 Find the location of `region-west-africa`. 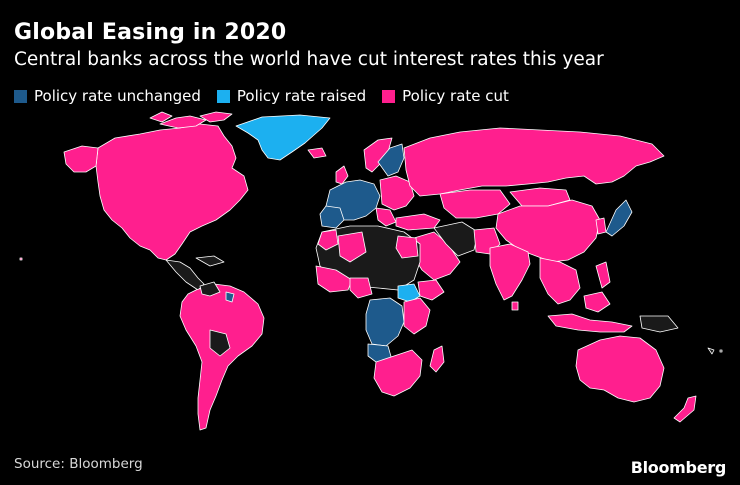

region-west-africa is located at coordinates (334, 279).